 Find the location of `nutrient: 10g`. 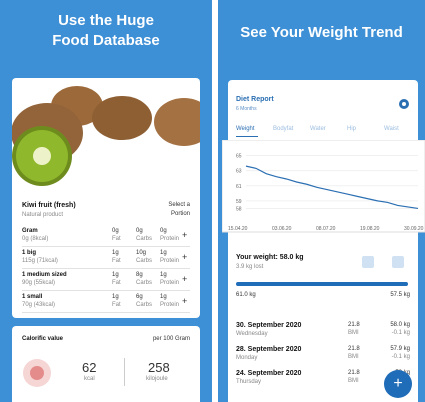

nutrient: 10g is located at coordinates (141, 253).